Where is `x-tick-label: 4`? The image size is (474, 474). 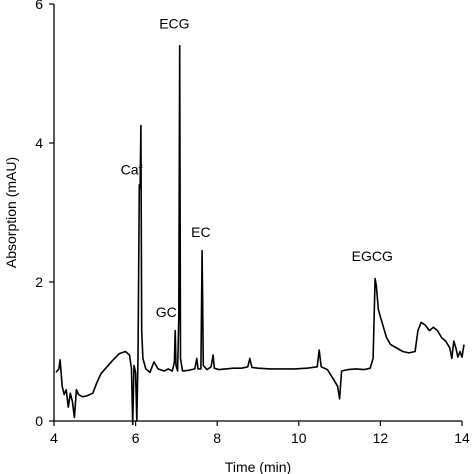
x-tick-label: 4 is located at coordinates (54, 438).